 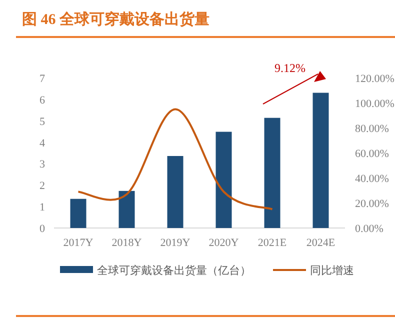 I want to click on x-tick-label: 2019Y, so click(x=175, y=243).